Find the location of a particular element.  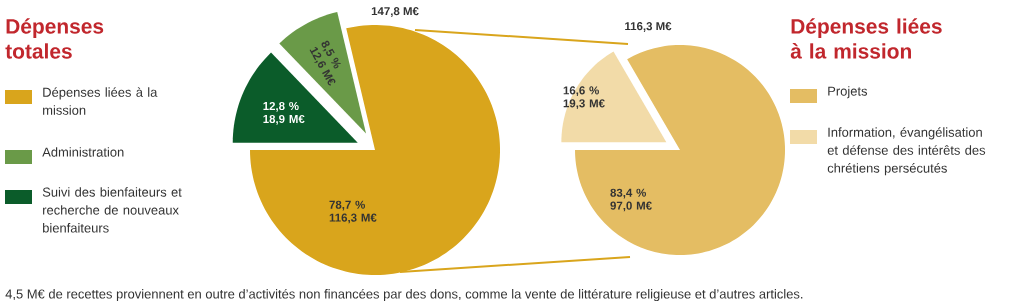

text: Dépenses totales is located at coordinates (54, 38).